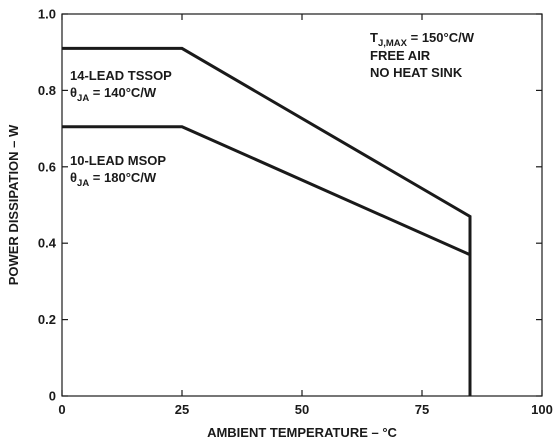 The image size is (557, 442). I want to click on theta-label-tssop: θJA = 140°C/W, so click(113, 94).